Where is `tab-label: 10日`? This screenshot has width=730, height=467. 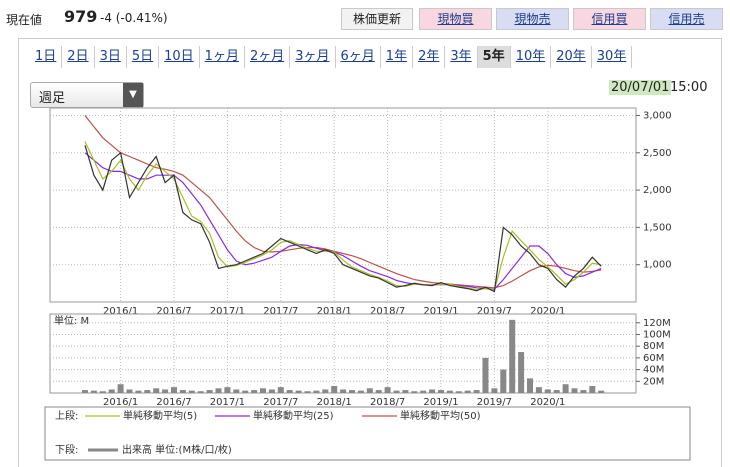 tab-label: 10日 is located at coordinates (179, 56).